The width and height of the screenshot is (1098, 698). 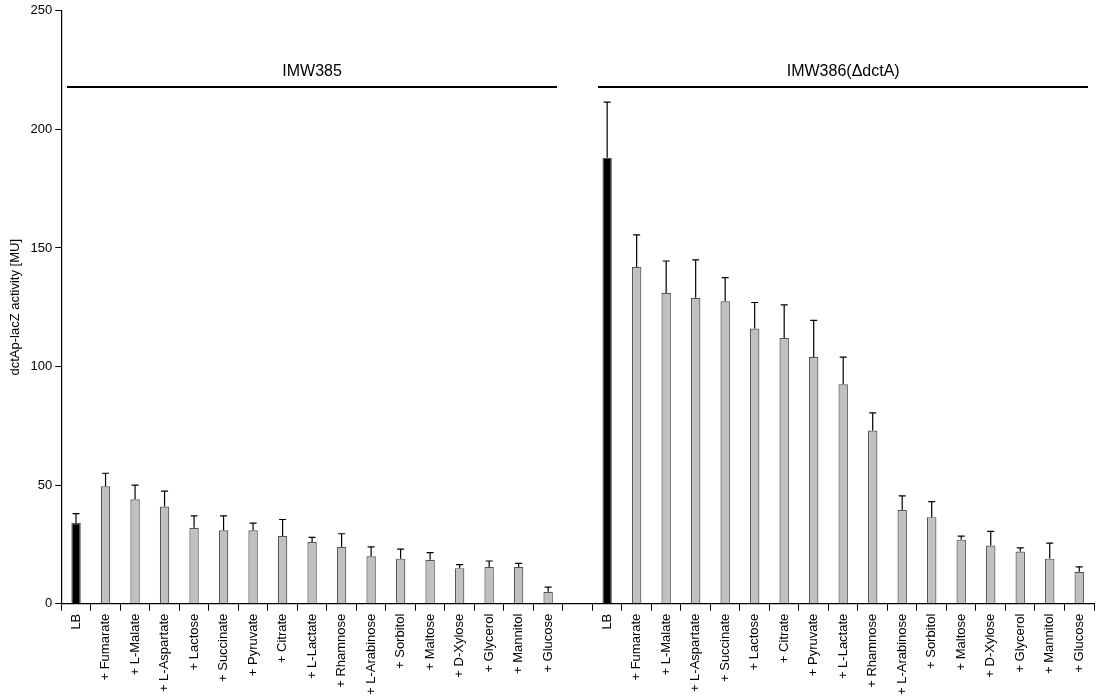 I want to click on y-tick-label: 50, so click(x=45, y=484).